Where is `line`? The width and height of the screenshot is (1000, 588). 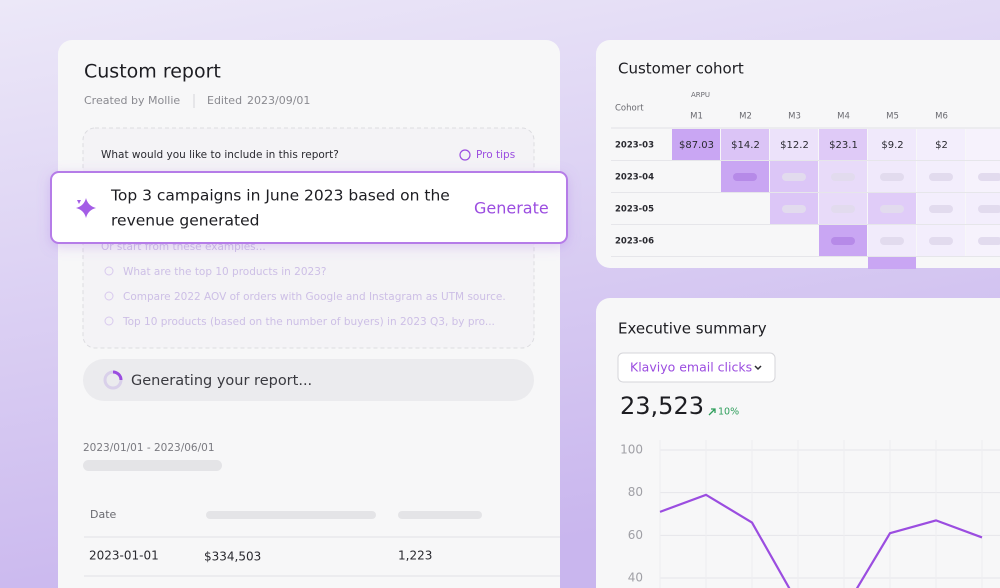 line is located at coordinates (821, 540).